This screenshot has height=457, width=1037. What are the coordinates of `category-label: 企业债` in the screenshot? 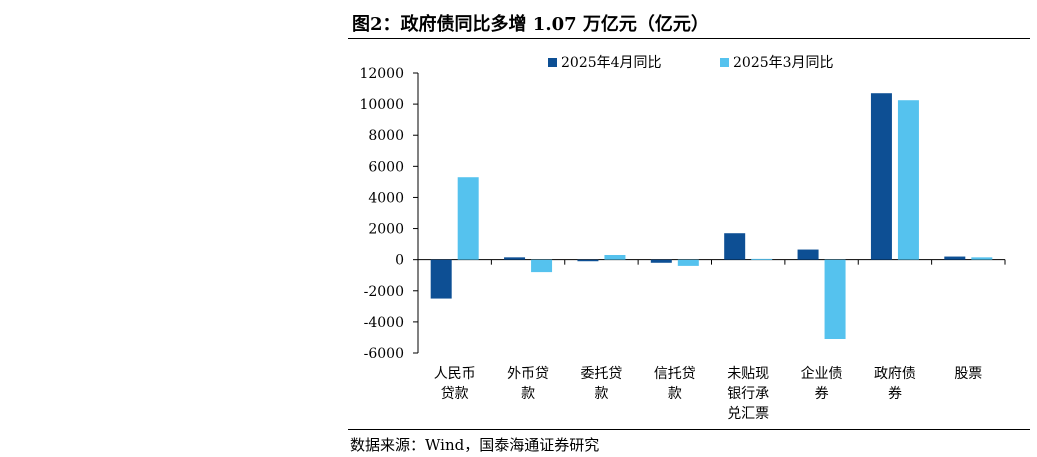 It's located at (822, 373).